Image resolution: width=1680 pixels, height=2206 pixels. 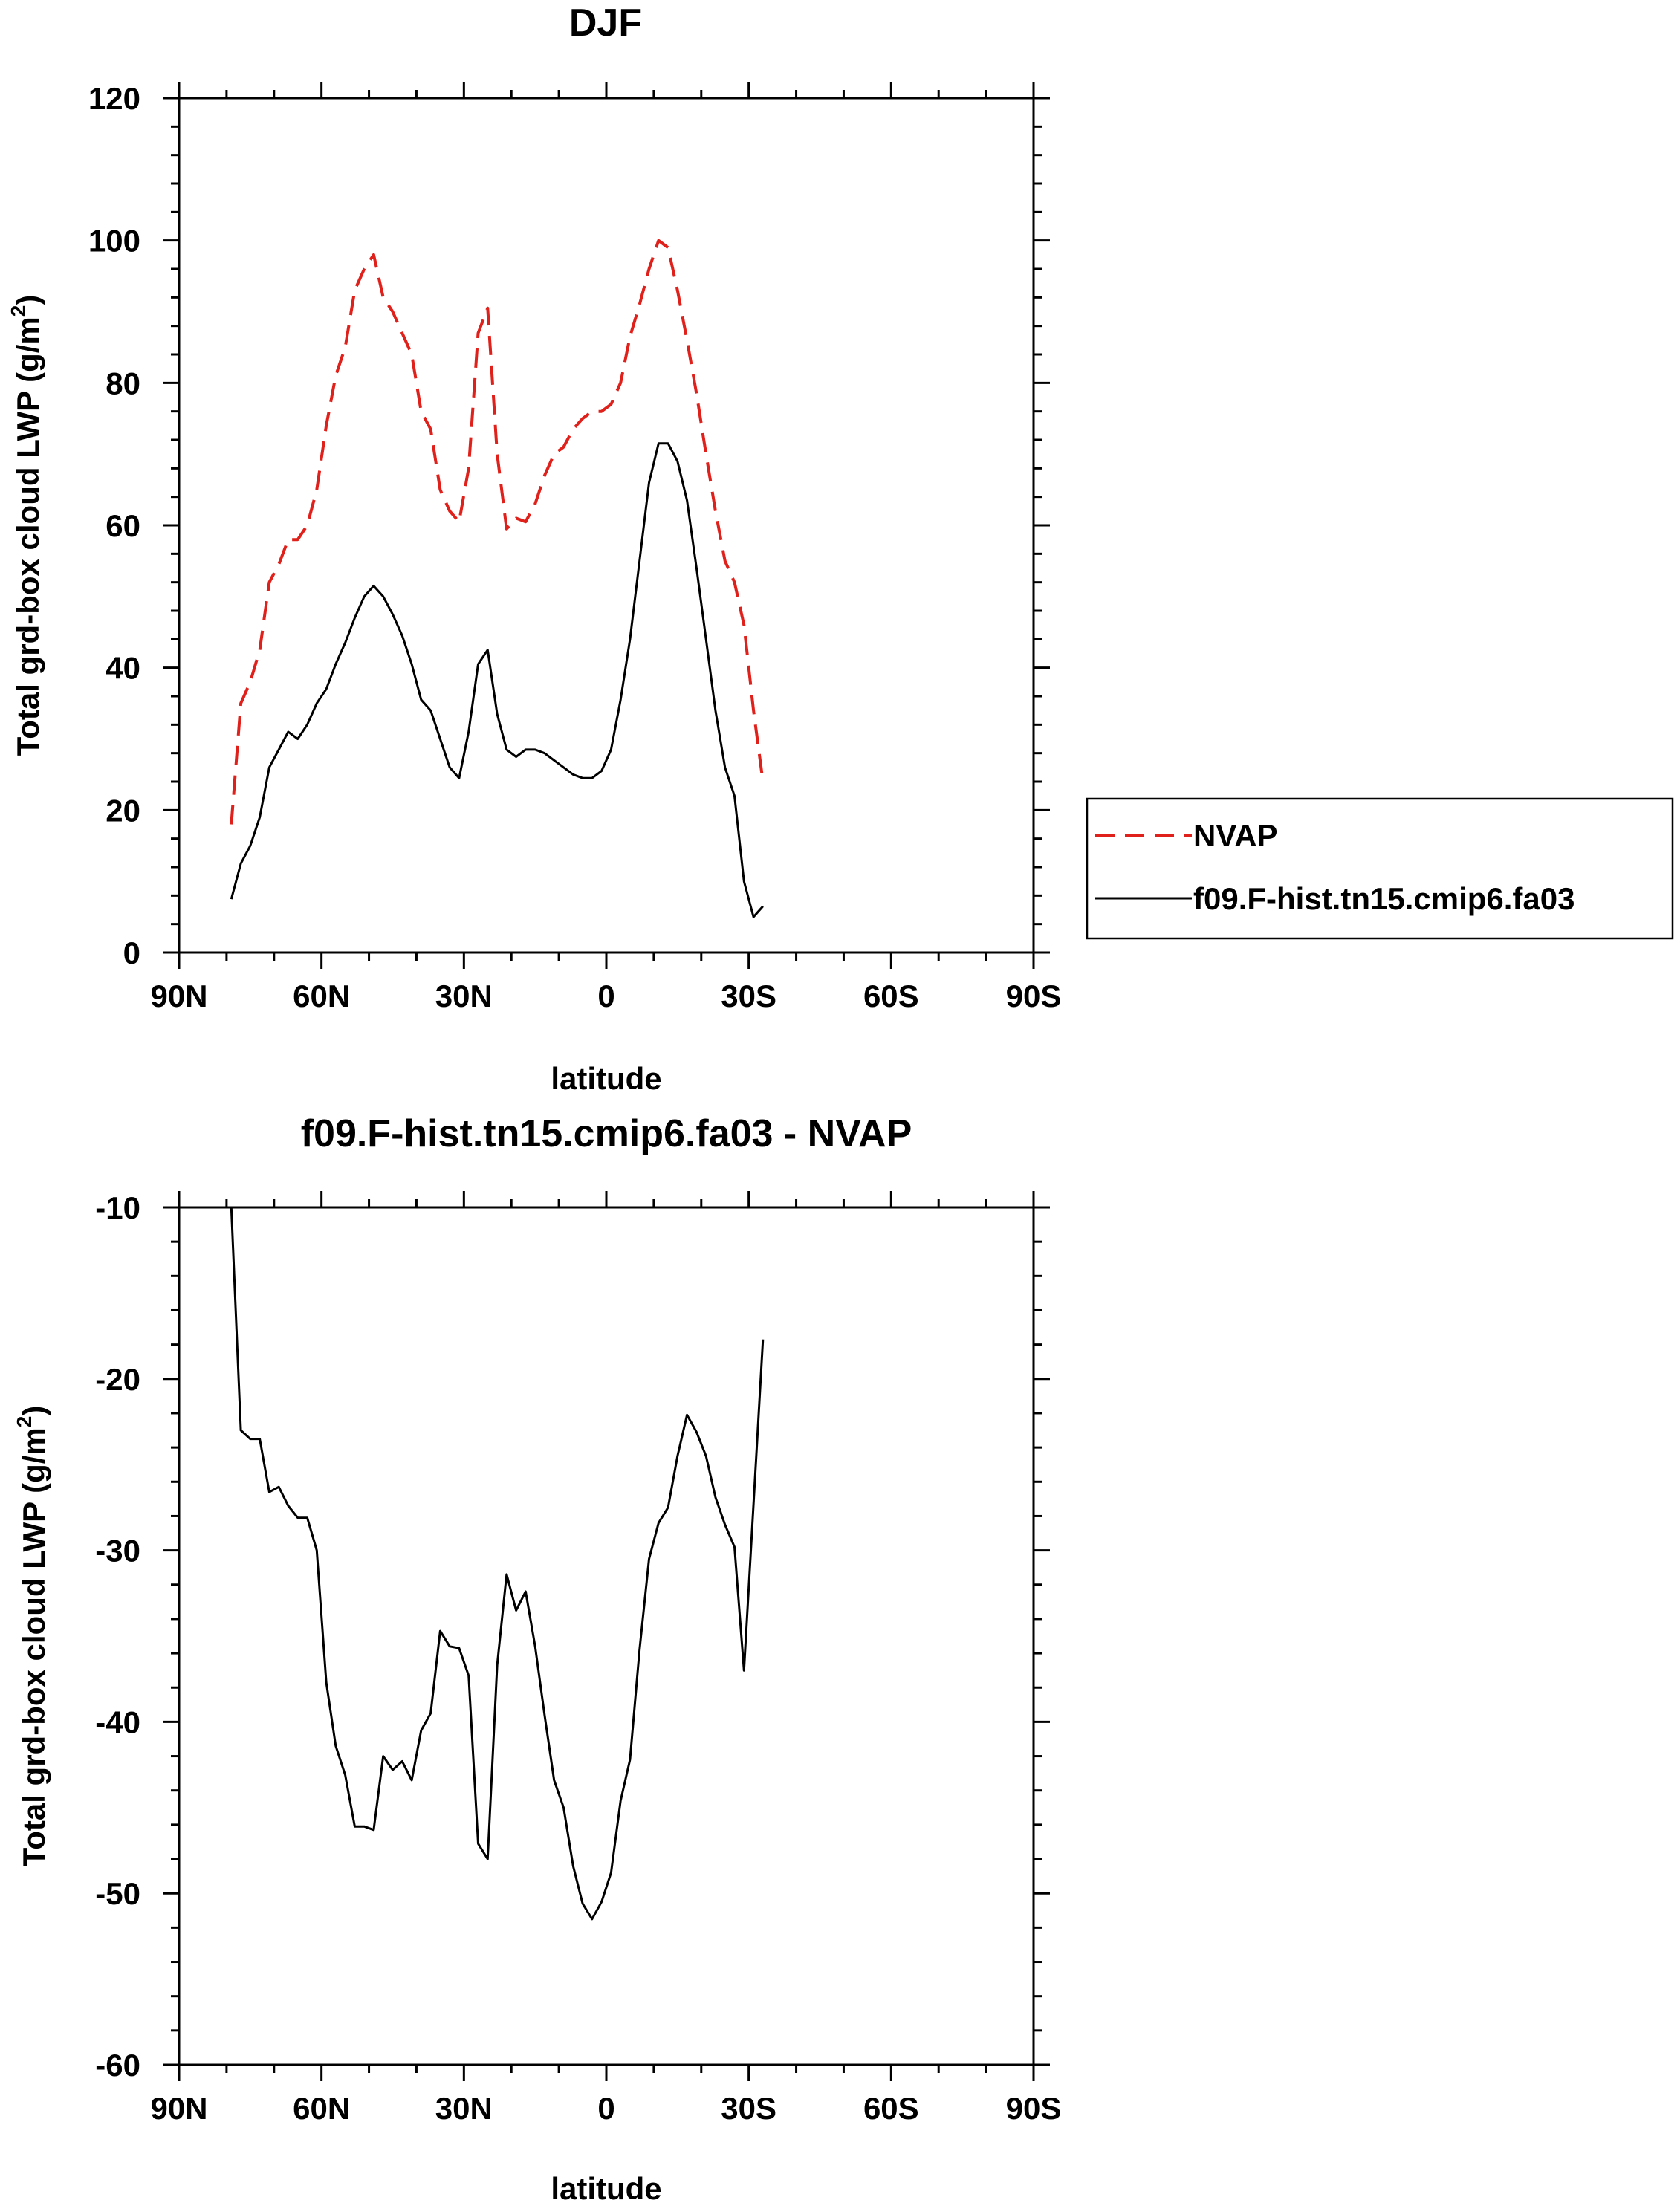 I want to click on bottom-x-tick-label: 0, so click(x=606, y=2109).